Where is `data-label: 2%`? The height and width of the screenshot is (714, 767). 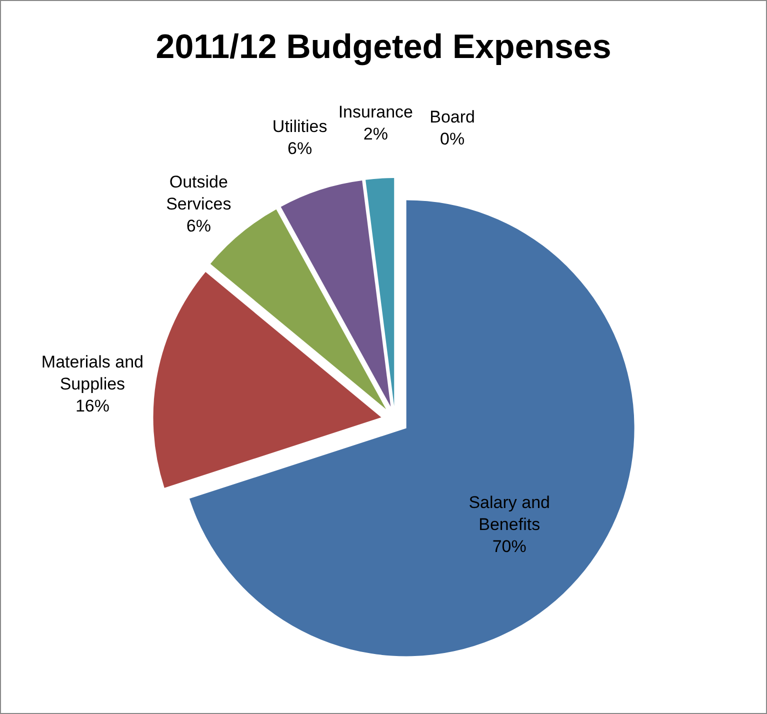 data-label: 2% is located at coordinates (375, 134).